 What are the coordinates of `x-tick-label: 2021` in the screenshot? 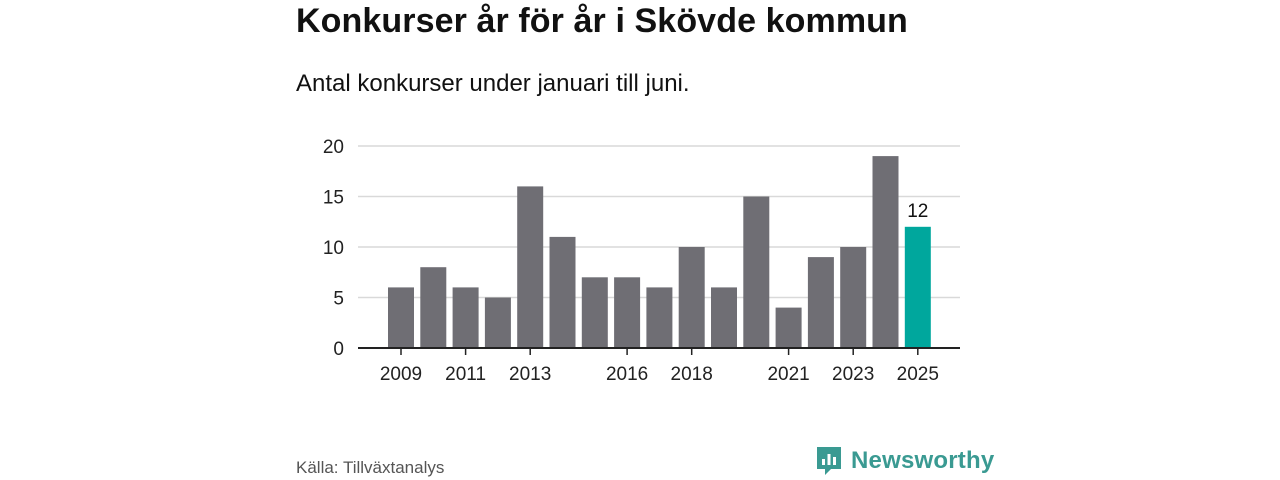 It's located at (788, 374).